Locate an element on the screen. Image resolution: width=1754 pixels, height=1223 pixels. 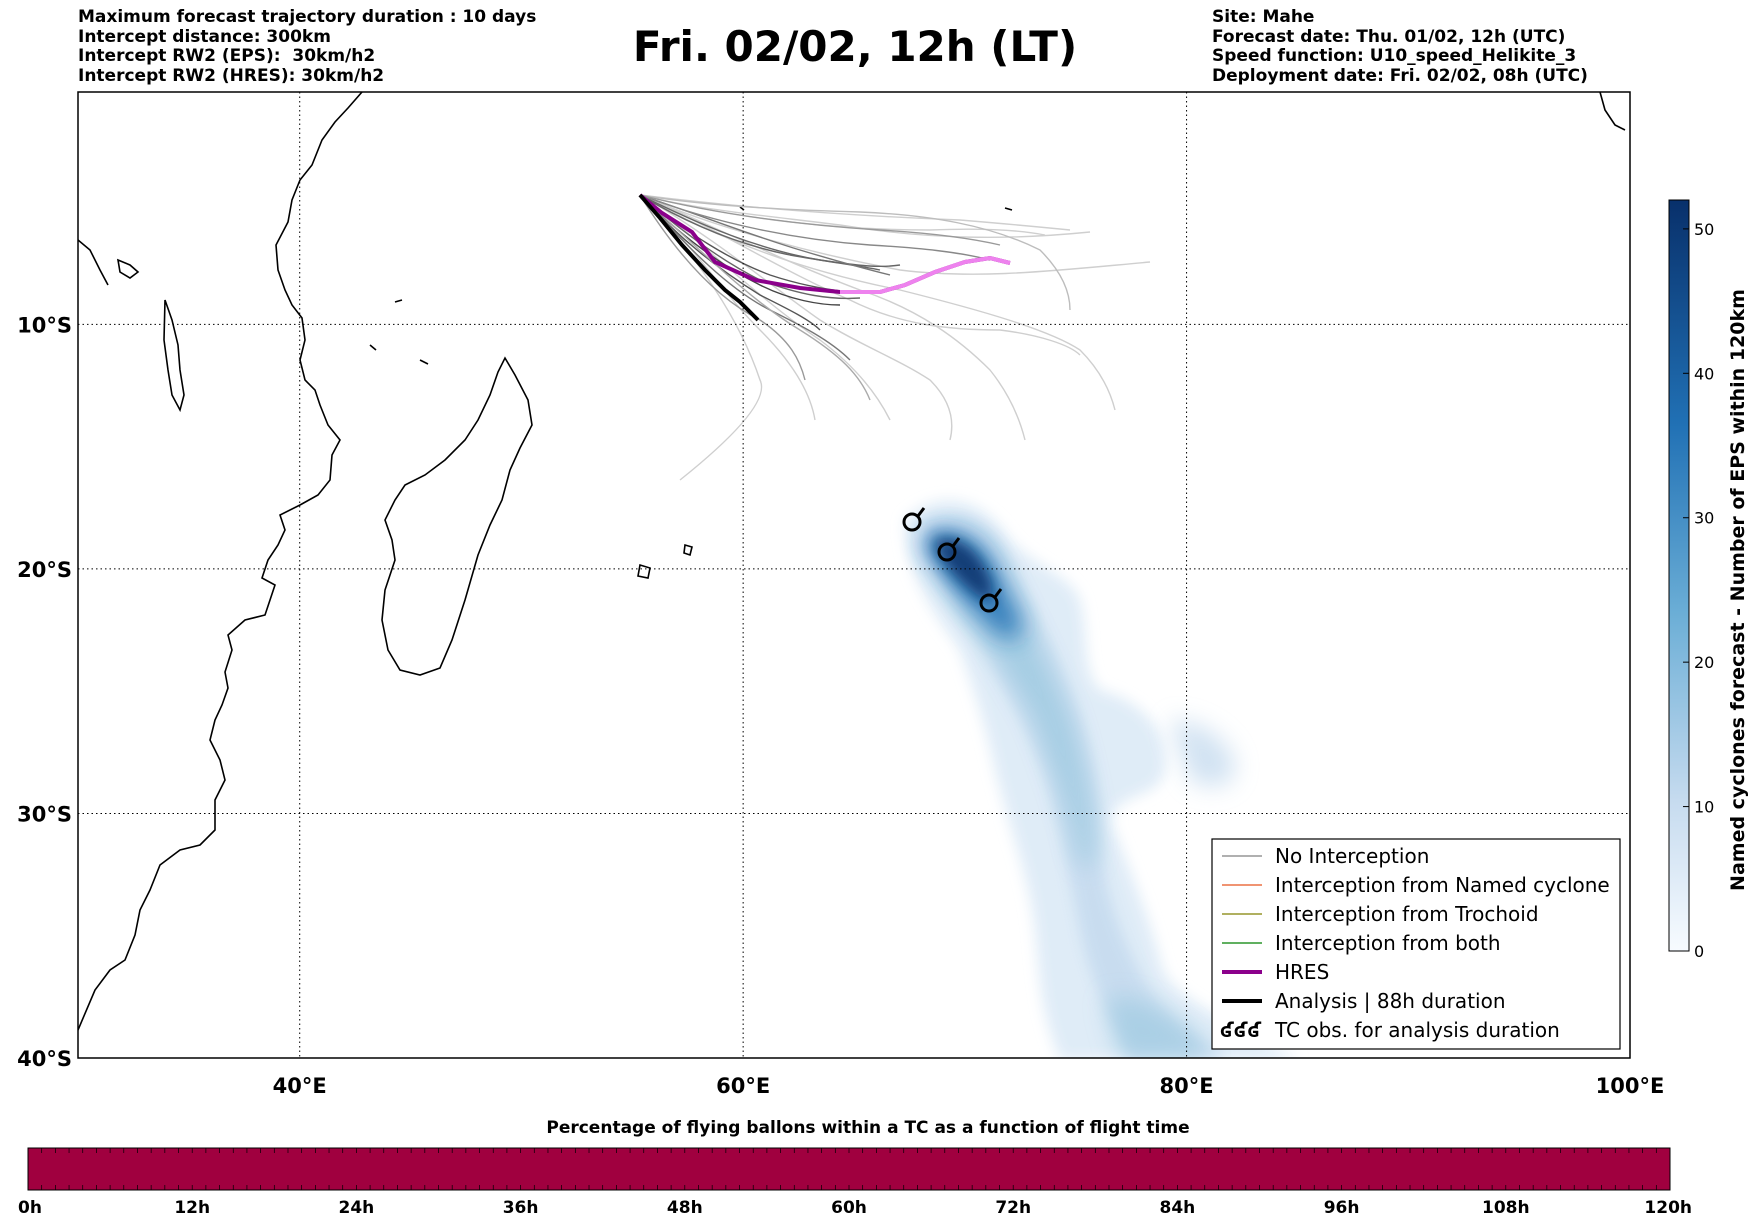
longitude-tick-label: 80°E is located at coordinates (1187, 1086).